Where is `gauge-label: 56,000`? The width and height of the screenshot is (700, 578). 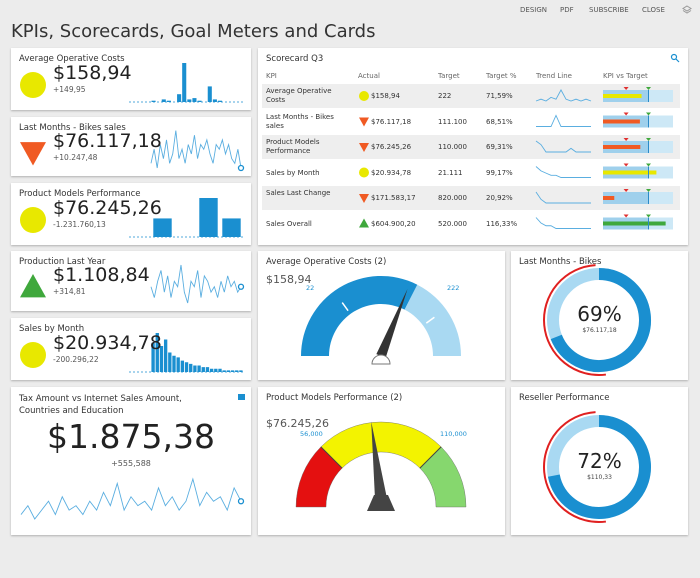
gauge-label: 56,000 is located at coordinates (311, 434).